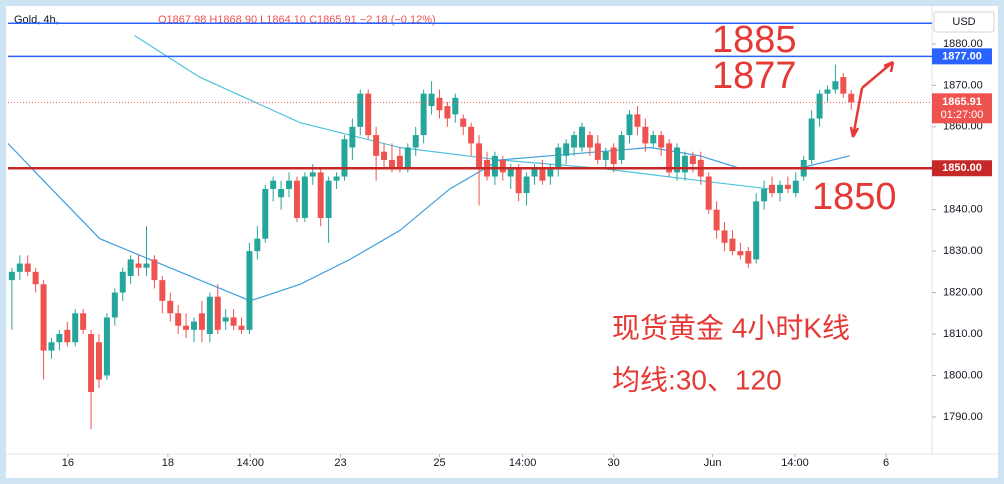  I want to click on x-tick-label: 18, so click(168, 463).